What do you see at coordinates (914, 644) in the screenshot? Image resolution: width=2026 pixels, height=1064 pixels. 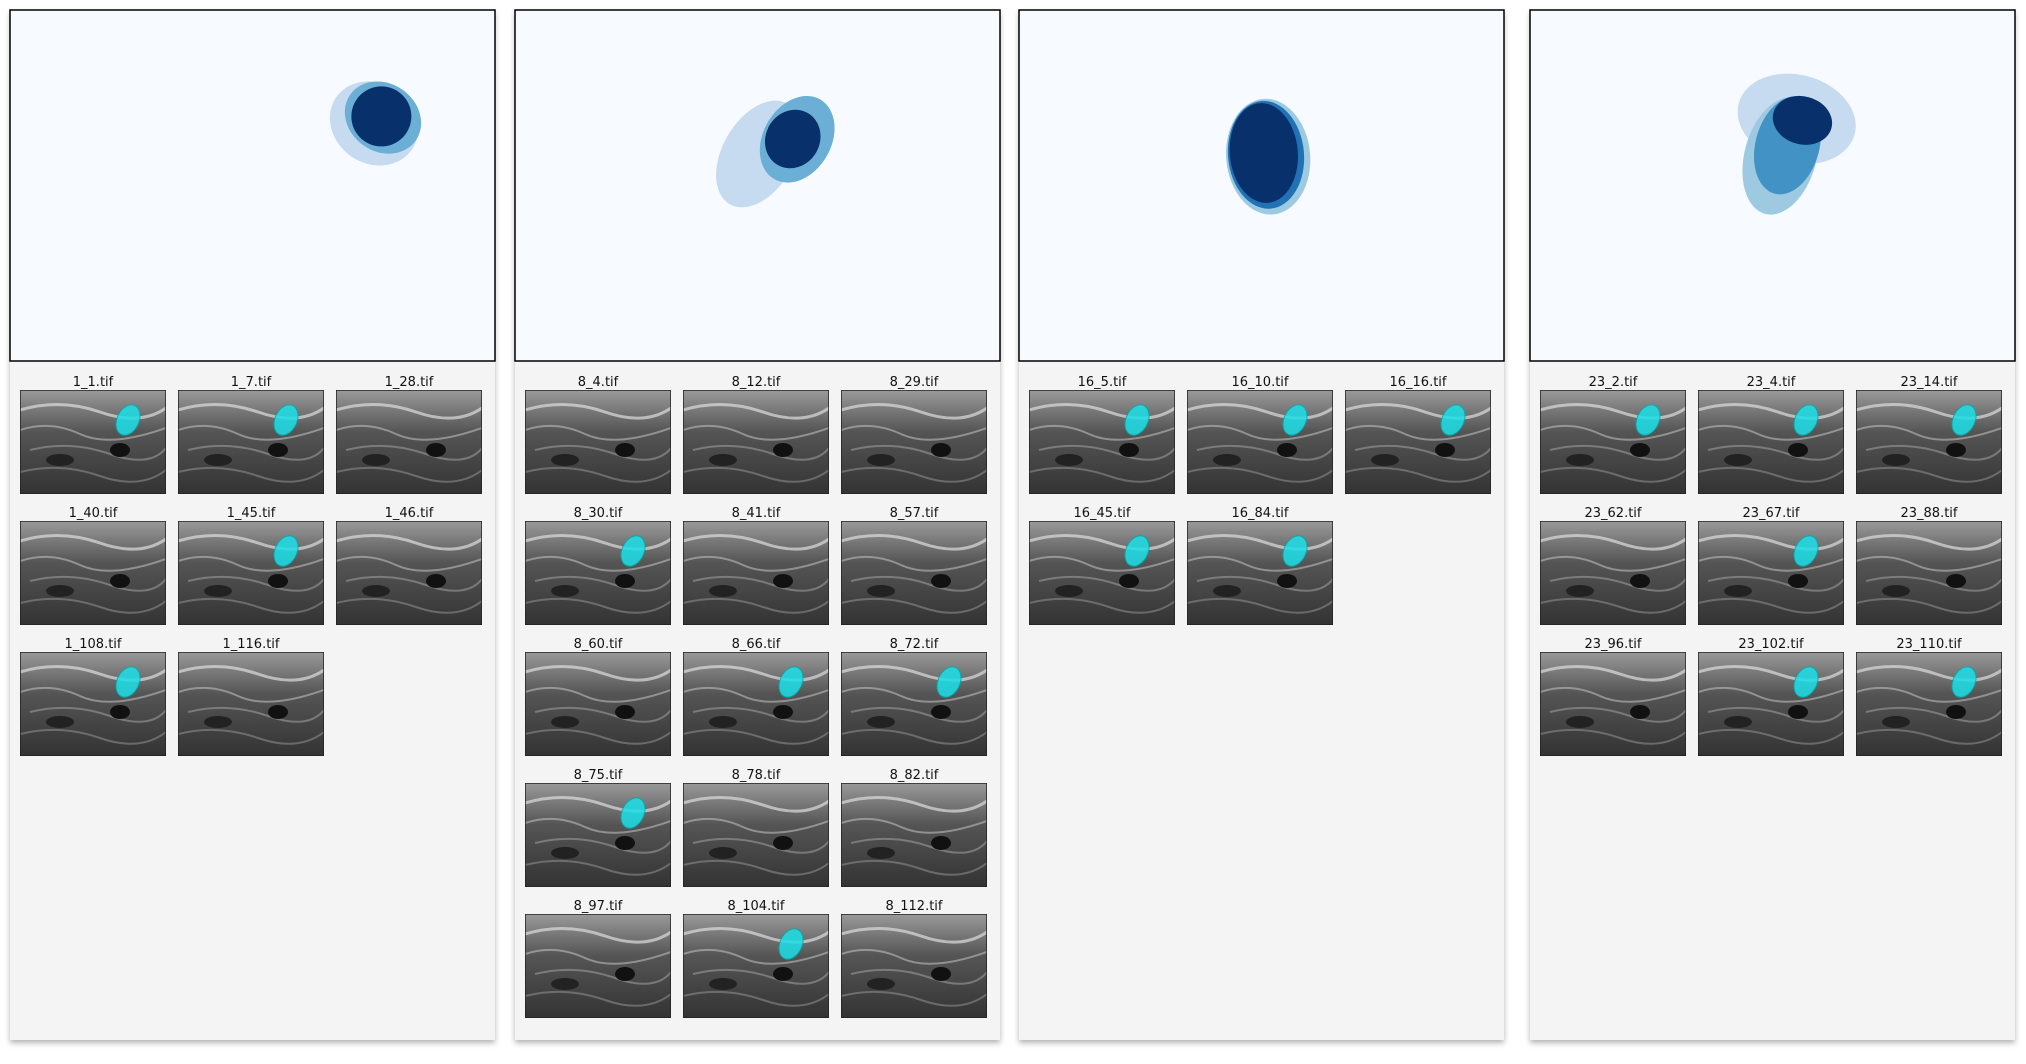 I see `thumbnail-label: 8_72.tif` at bounding box center [914, 644].